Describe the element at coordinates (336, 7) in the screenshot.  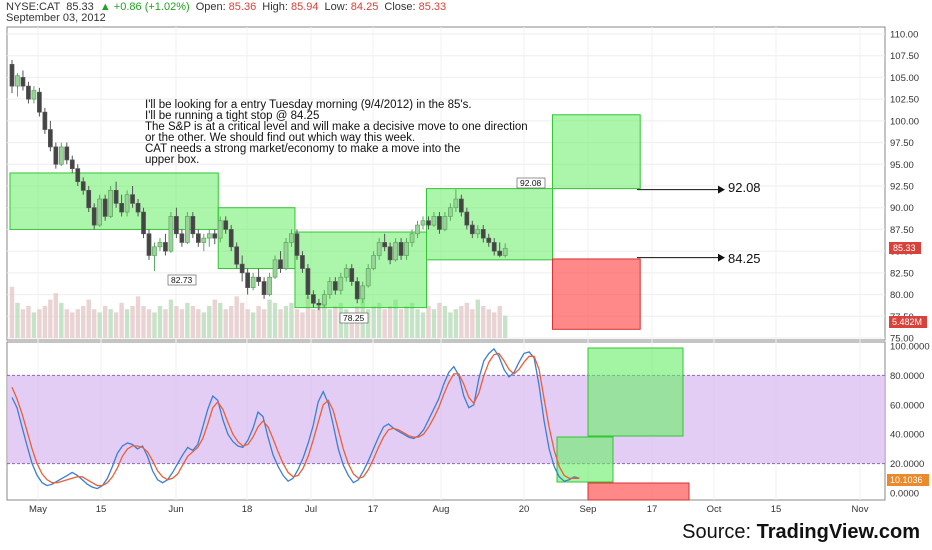
I see `low-label: Low:` at that location.